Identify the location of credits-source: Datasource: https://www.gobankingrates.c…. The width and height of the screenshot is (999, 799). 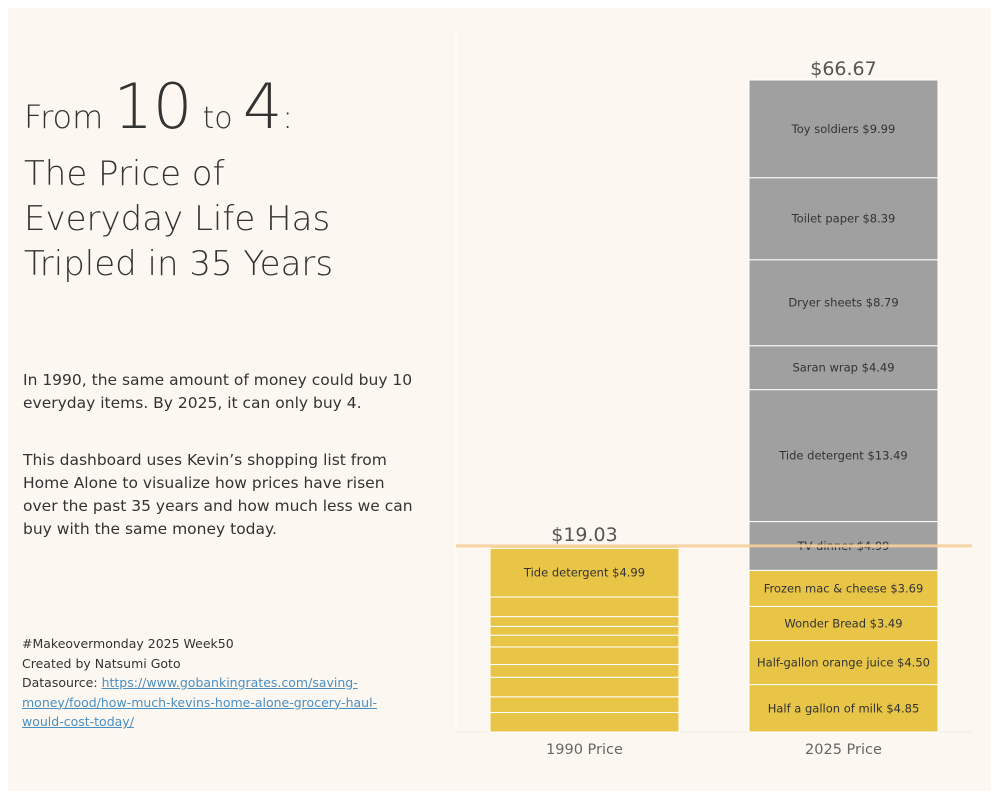
(212, 702).